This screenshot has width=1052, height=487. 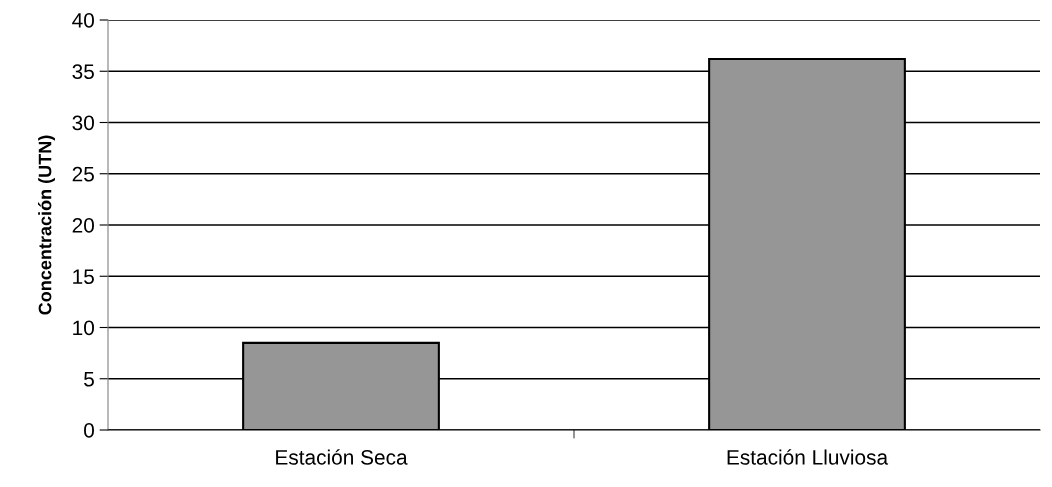 I want to click on y-axis-title: Concentración (UTN), so click(x=46, y=225).